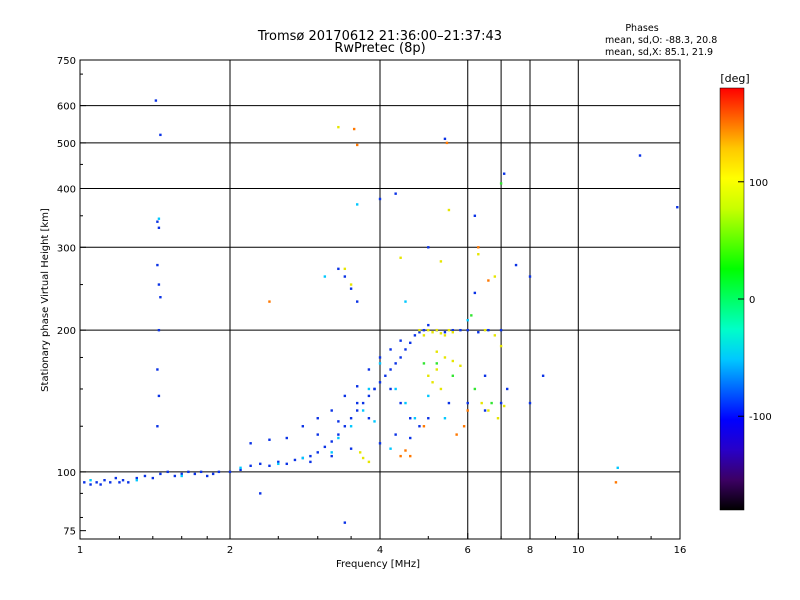 This screenshot has width=800, height=600. I want to click on y-tick-label: 500, so click(66, 144).